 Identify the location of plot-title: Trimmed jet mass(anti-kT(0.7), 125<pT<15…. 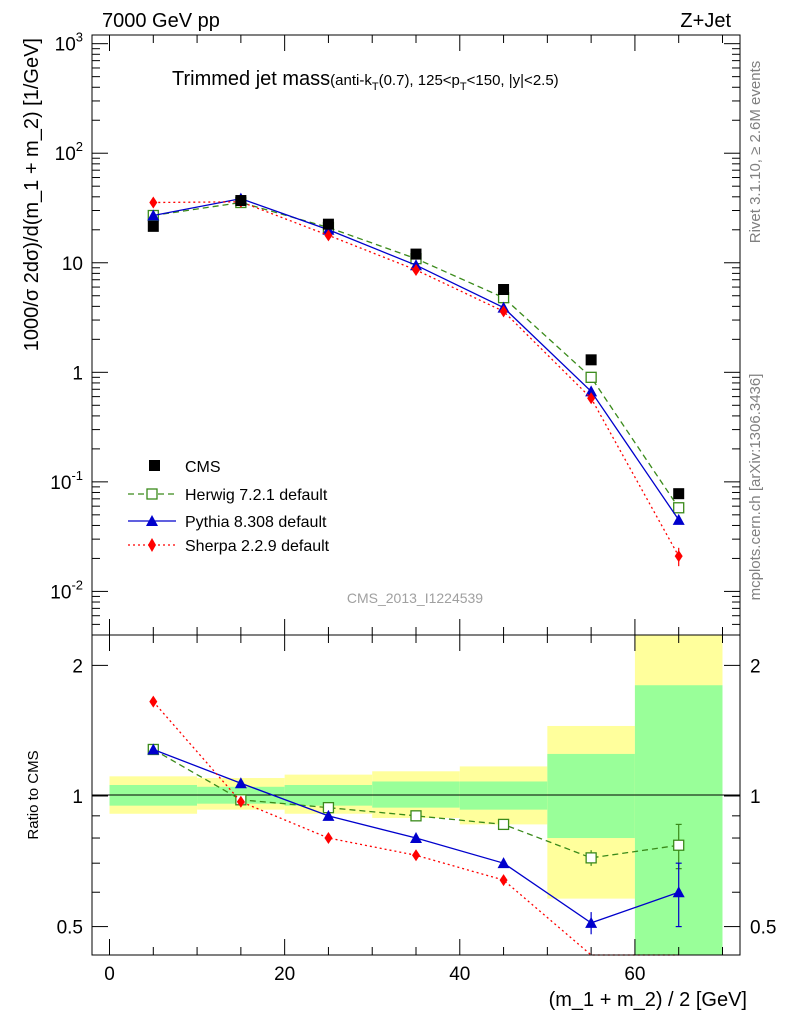
(365, 80).